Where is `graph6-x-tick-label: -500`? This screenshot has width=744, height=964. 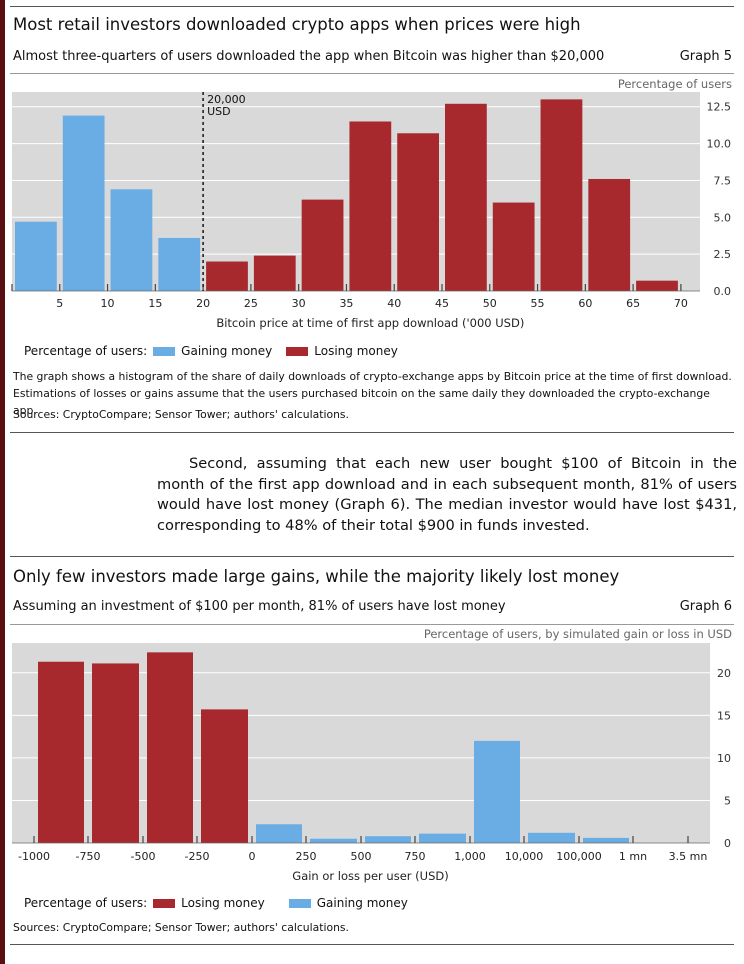 graph6-x-tick-label: -500 is located at coordinates (143, 856).